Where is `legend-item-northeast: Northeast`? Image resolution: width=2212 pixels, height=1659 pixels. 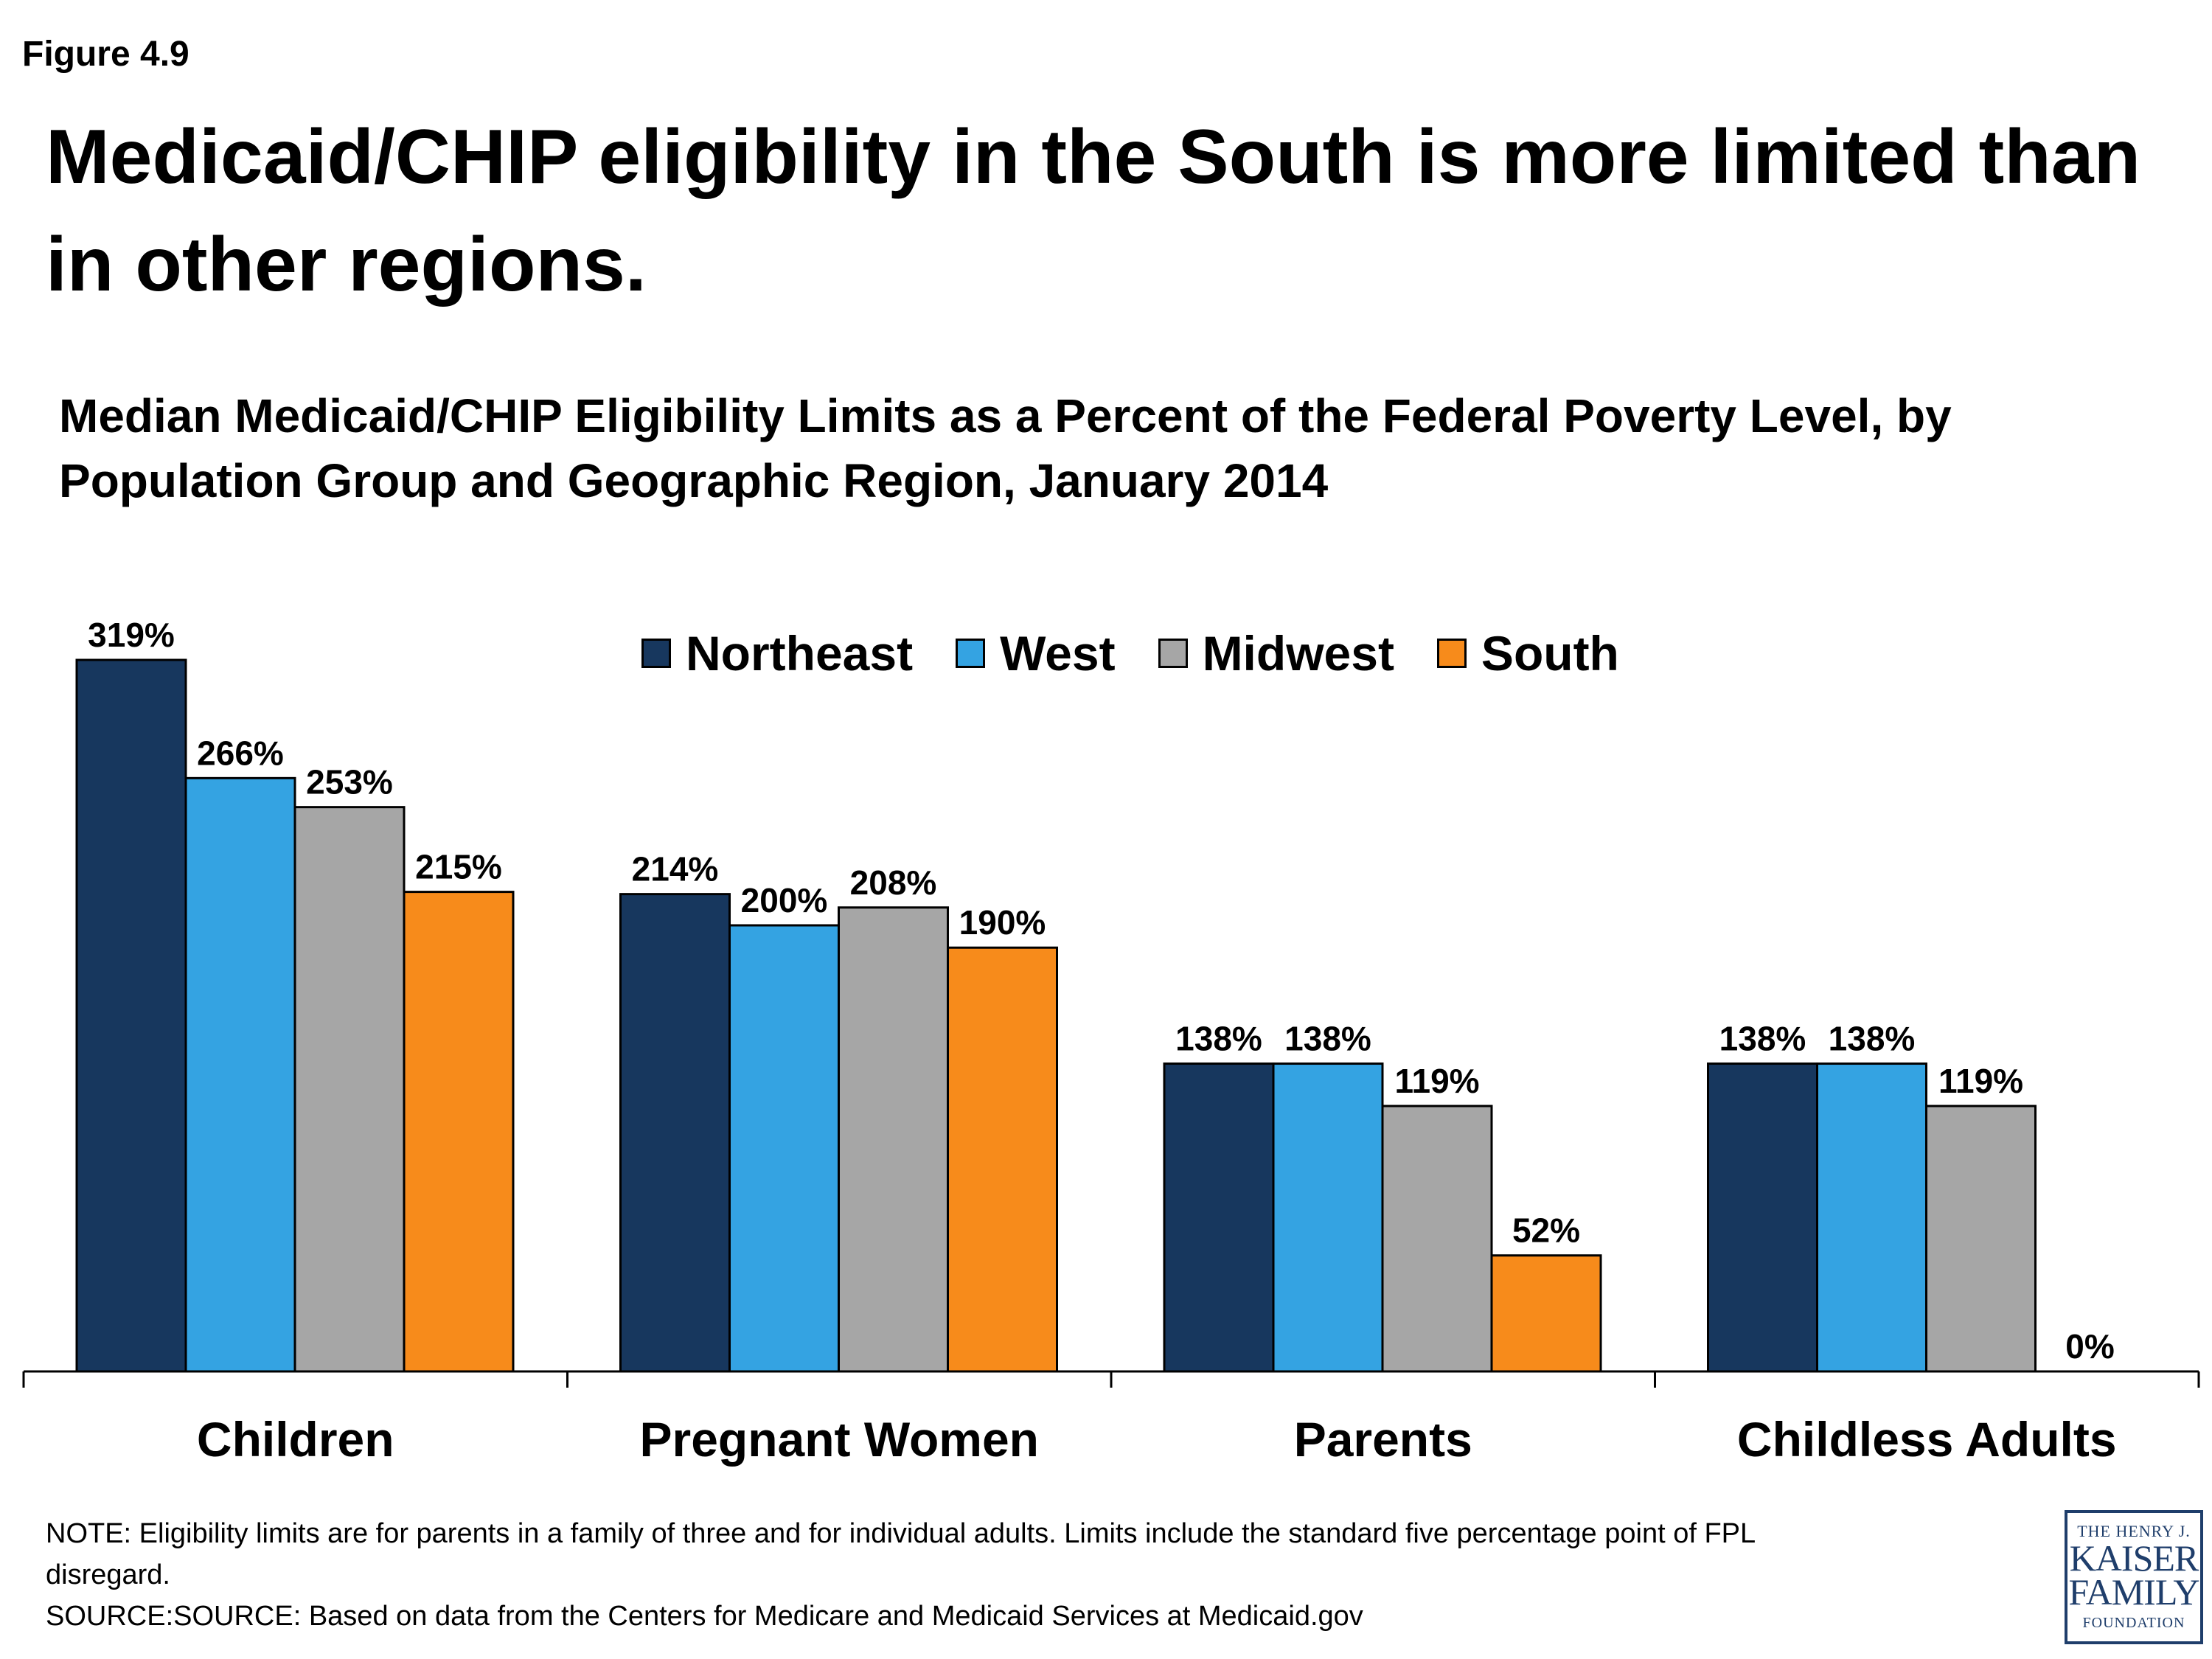 legend-item-northeast: Northeast is located at coordinates (777, 653).